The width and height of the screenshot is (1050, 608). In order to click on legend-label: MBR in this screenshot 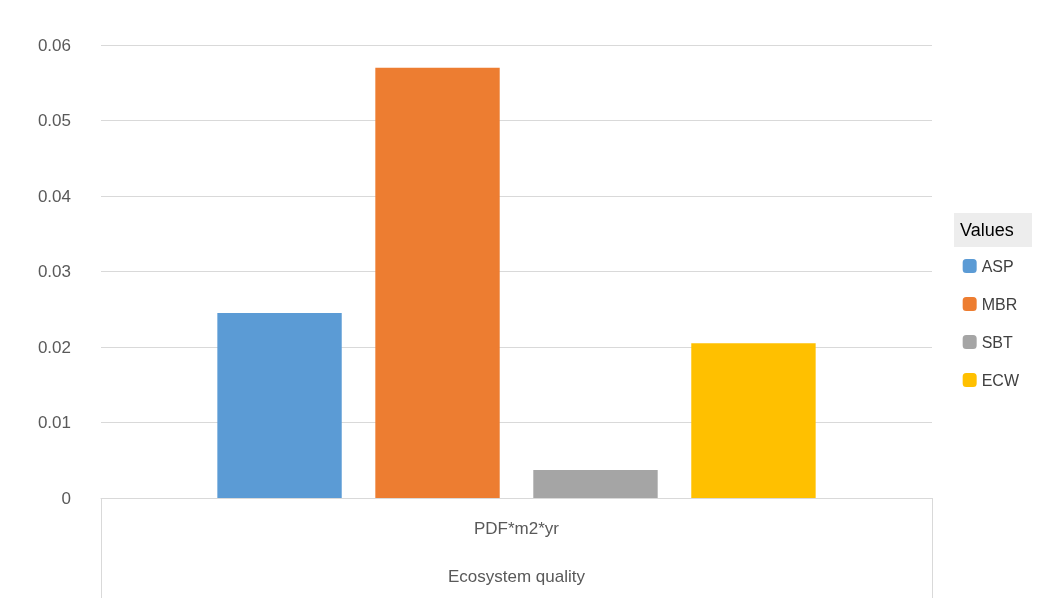, I will do `click(999, 304)`.